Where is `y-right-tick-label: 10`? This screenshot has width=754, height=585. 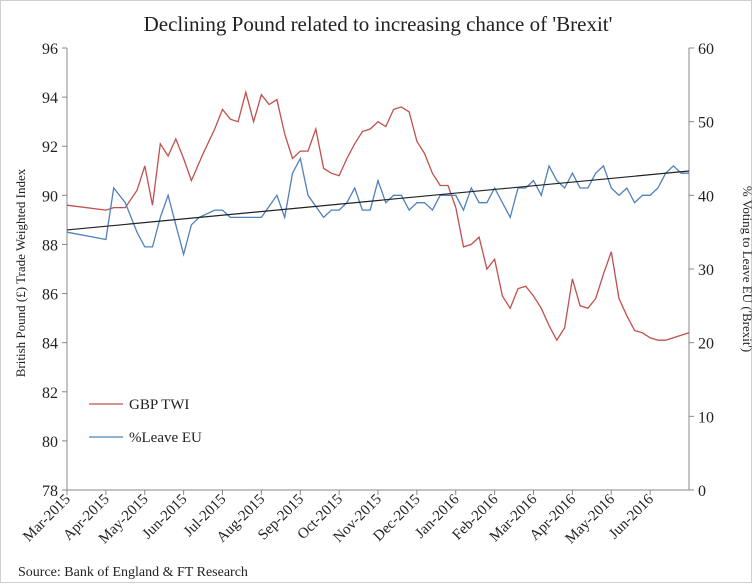
y-right-tick-label: 10 is located at coordinates (706, 417).